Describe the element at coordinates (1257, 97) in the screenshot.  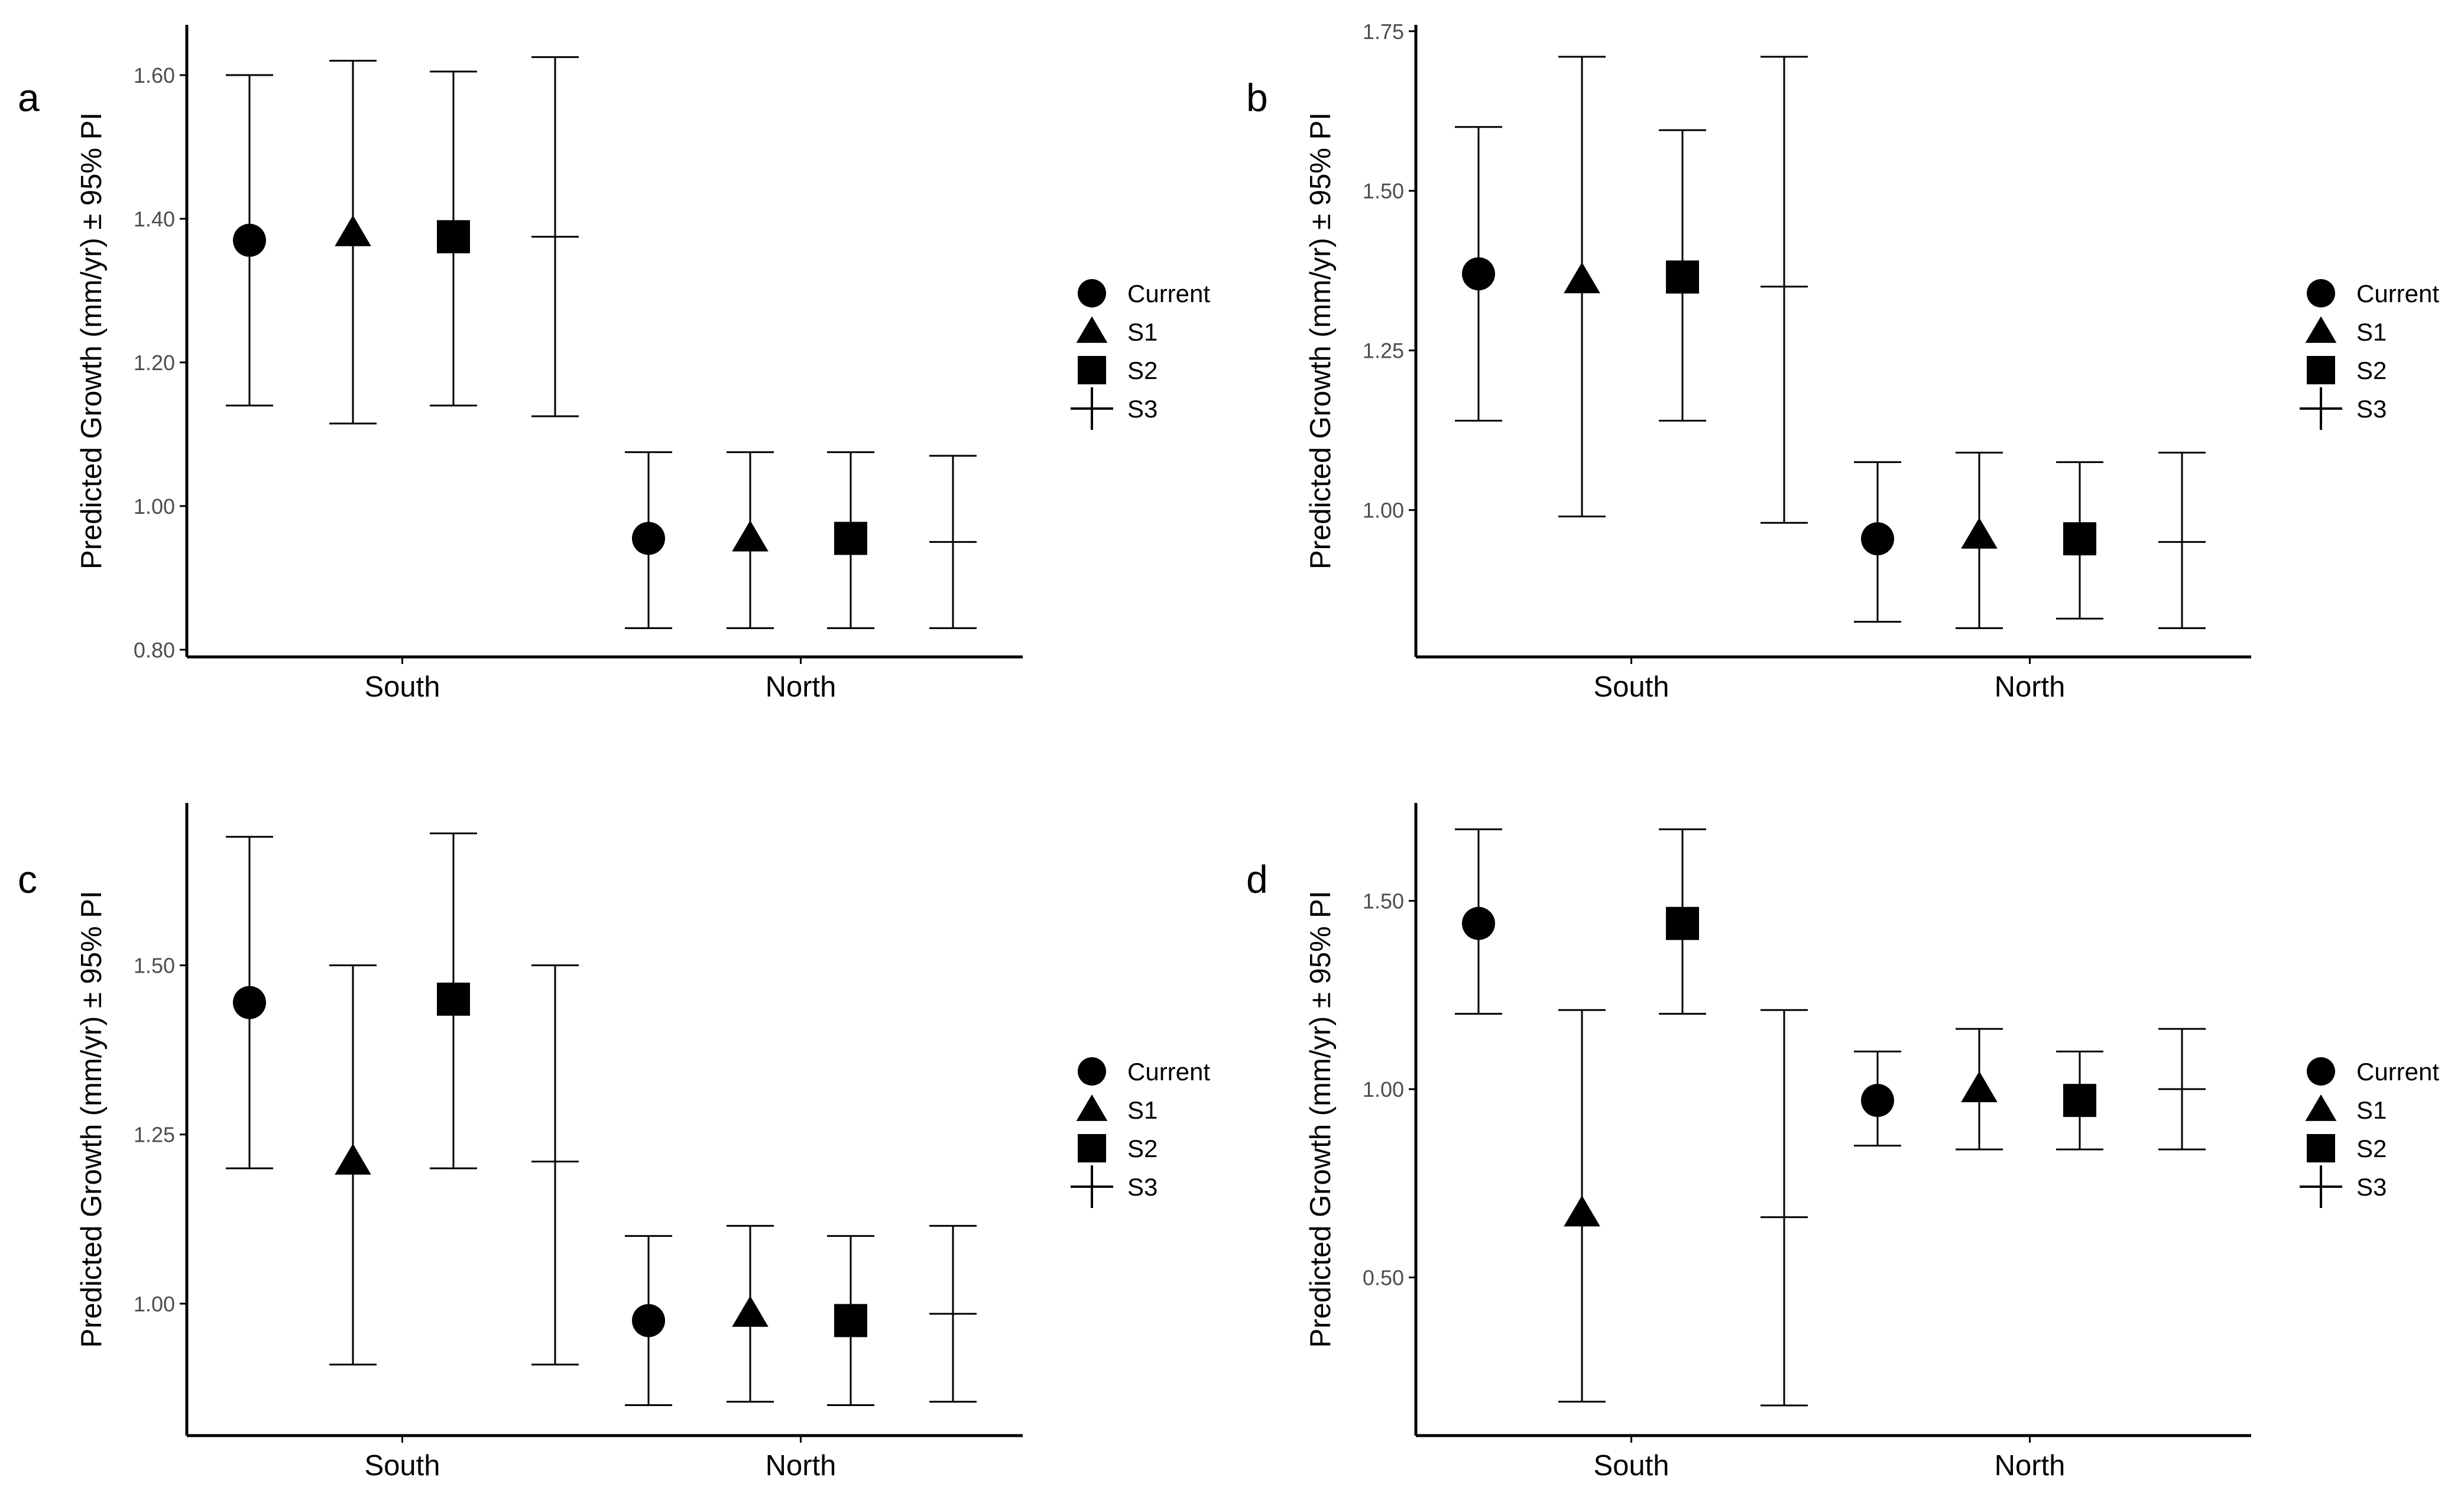
I see `panel-label: b` at that location.